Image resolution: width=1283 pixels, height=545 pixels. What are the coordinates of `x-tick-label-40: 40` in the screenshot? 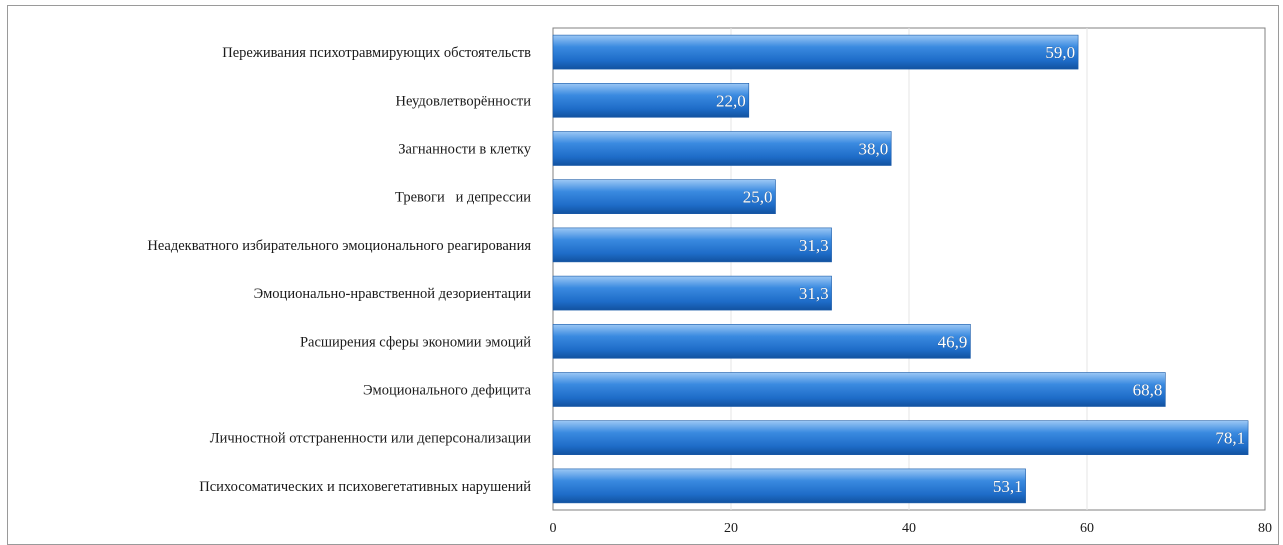 It's located at (909, 528).